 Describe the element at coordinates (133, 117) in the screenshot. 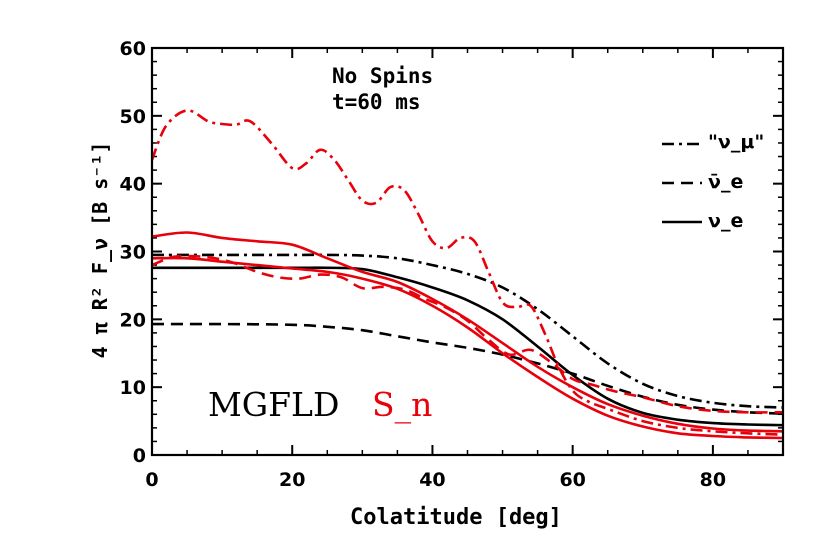

I see `y-tick-label: 50` at that location.